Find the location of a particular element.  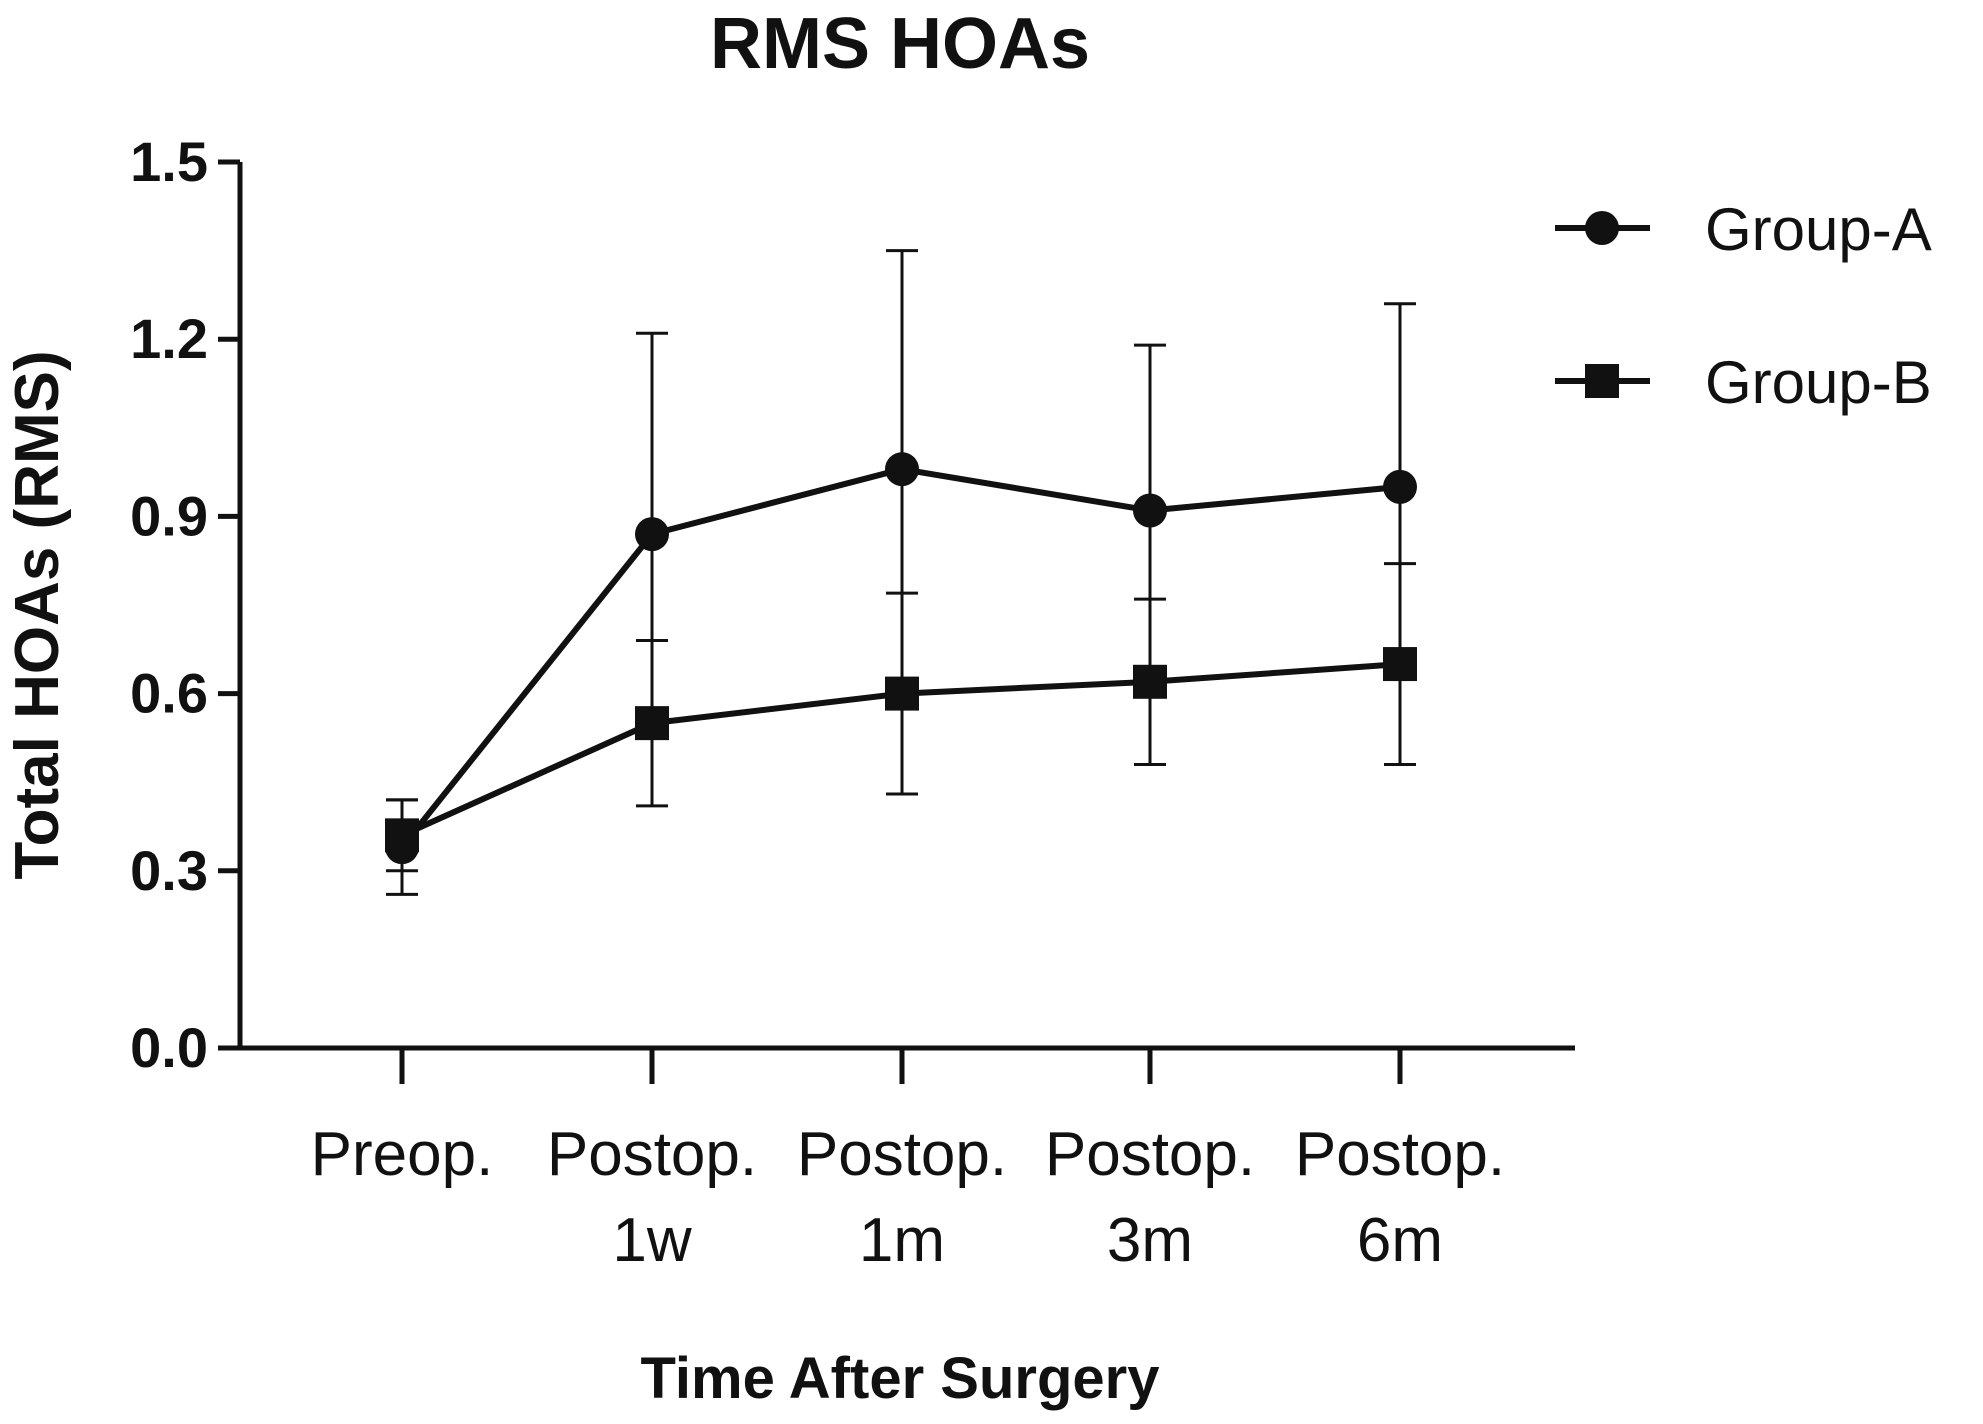

y-tick-label: 1.5 is located at coordinates (169, 161).